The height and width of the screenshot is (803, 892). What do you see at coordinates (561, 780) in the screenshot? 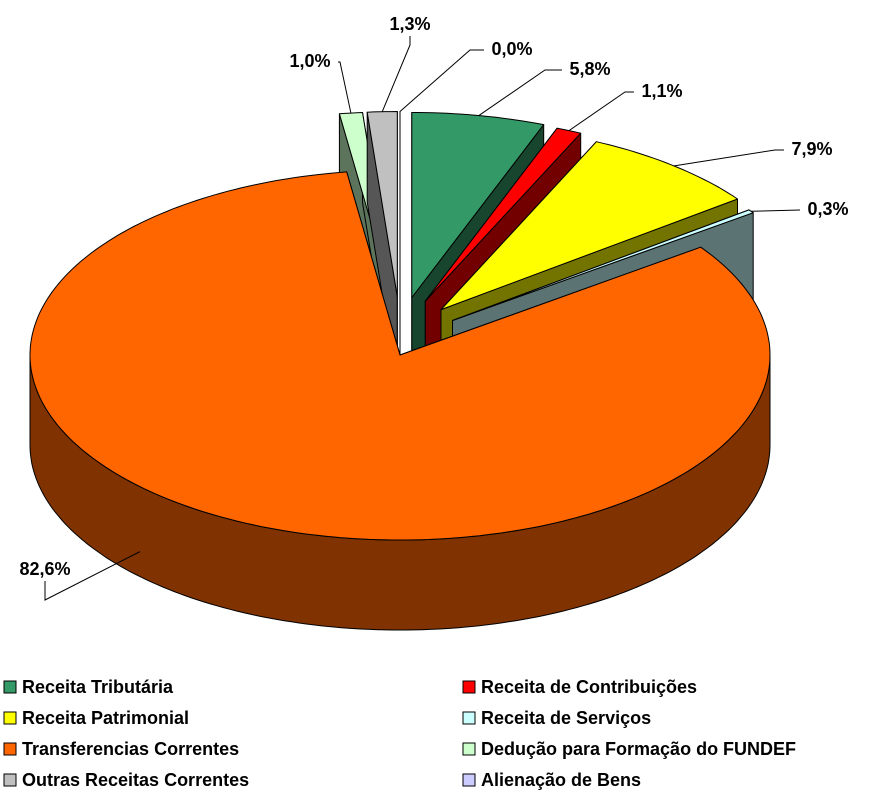
I see `legend-label: Alienação de Bens` at bounding box center [561, 780].